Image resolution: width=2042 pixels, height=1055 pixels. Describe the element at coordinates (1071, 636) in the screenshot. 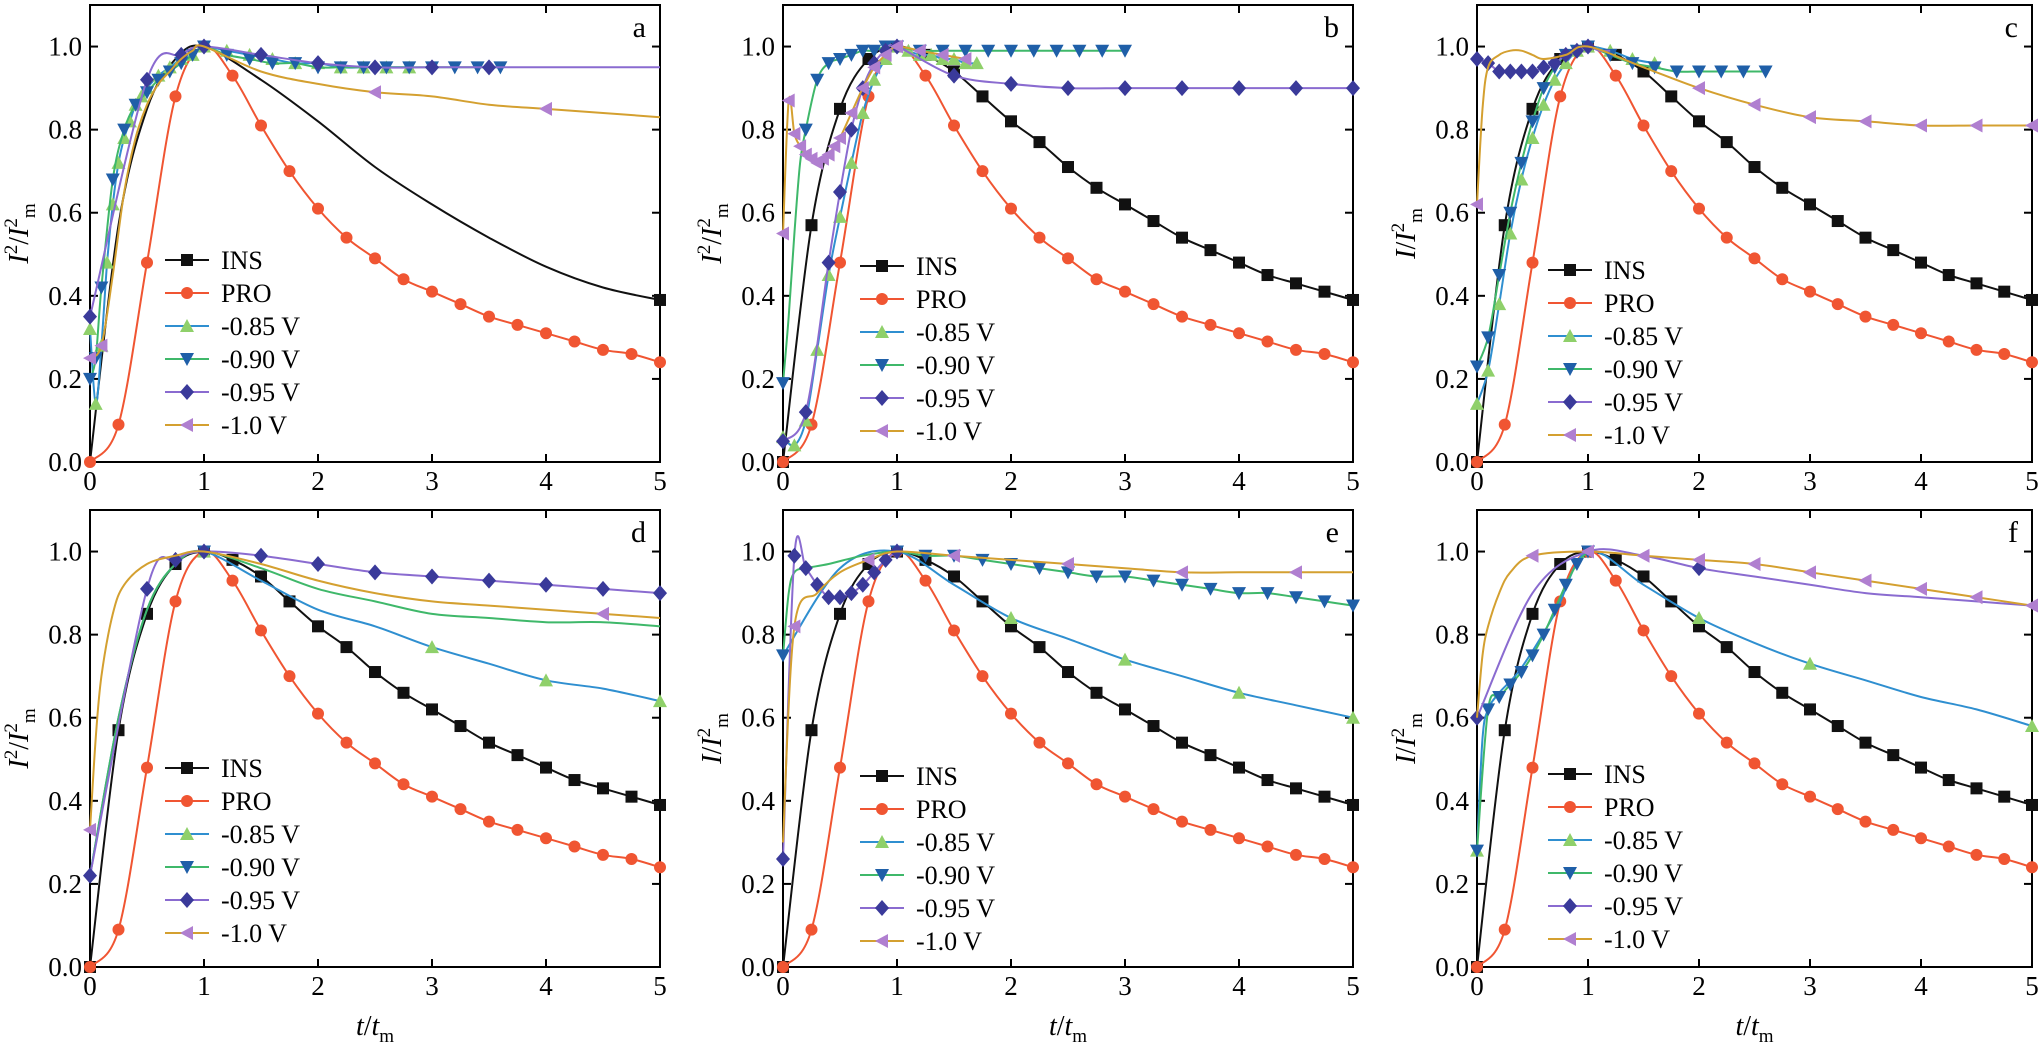

I see `series-0-85-v` at that location.